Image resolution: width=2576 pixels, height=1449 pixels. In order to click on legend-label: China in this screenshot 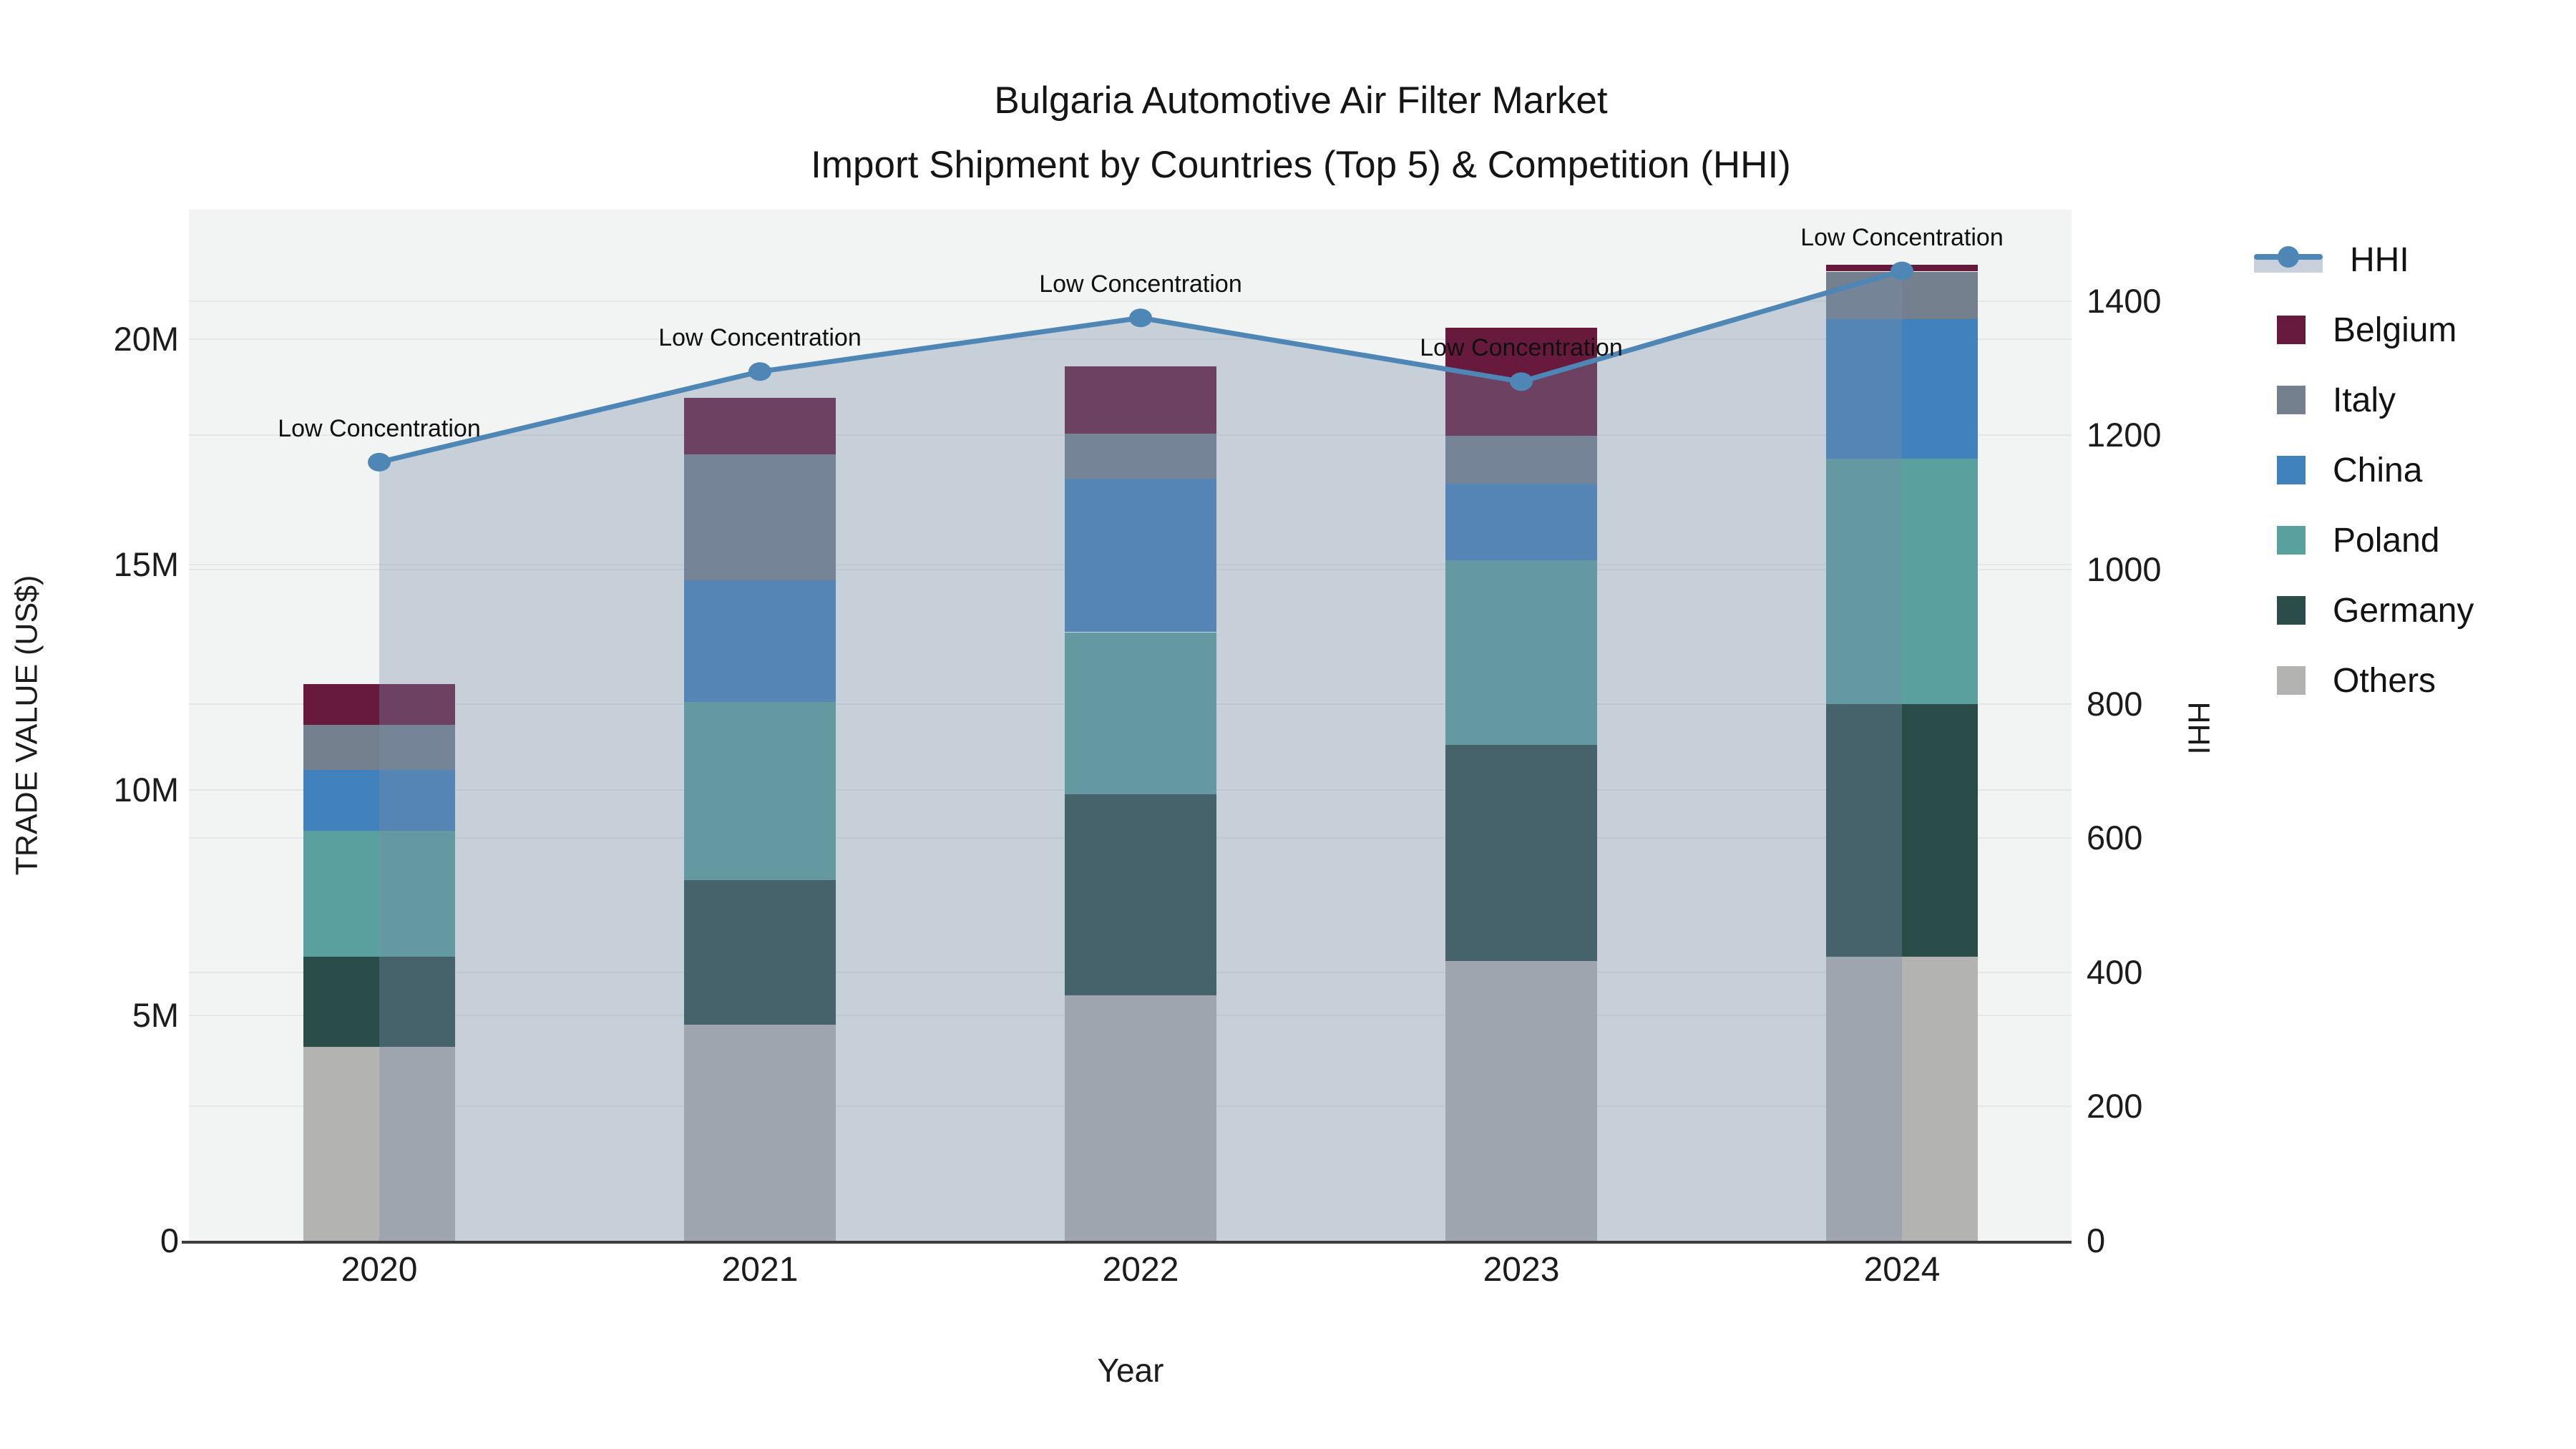, I will do `click(2378, 470)`.